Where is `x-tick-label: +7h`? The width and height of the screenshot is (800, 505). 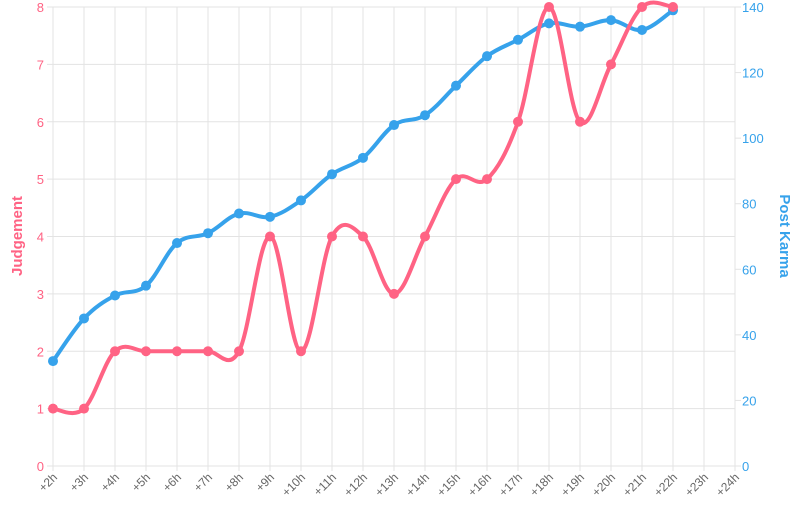 x-tick-label: +7h is located at coordinates (203, 482).